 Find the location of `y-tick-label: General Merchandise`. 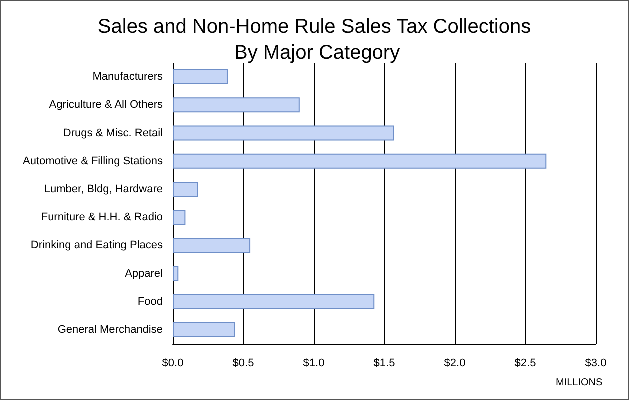

y-tick-label: General Merchandise is located at coordinates (110, 330).